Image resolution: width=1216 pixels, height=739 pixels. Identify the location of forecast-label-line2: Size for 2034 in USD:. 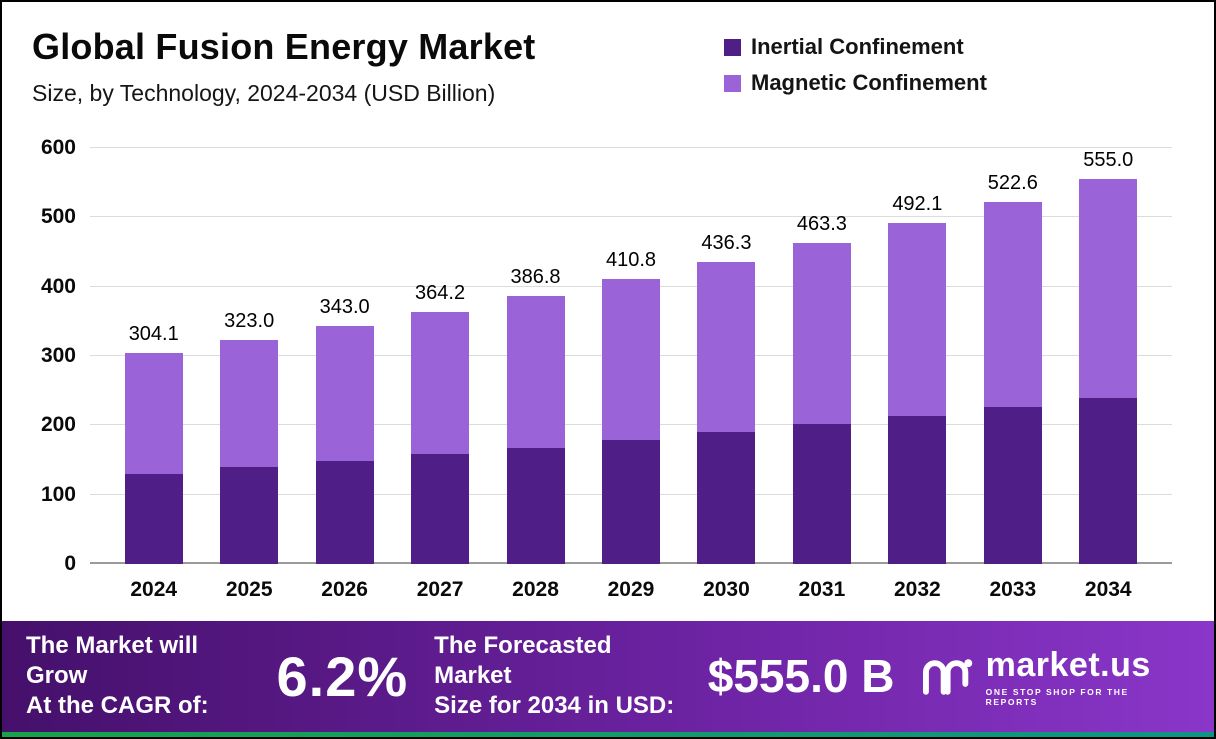
(554, 706).